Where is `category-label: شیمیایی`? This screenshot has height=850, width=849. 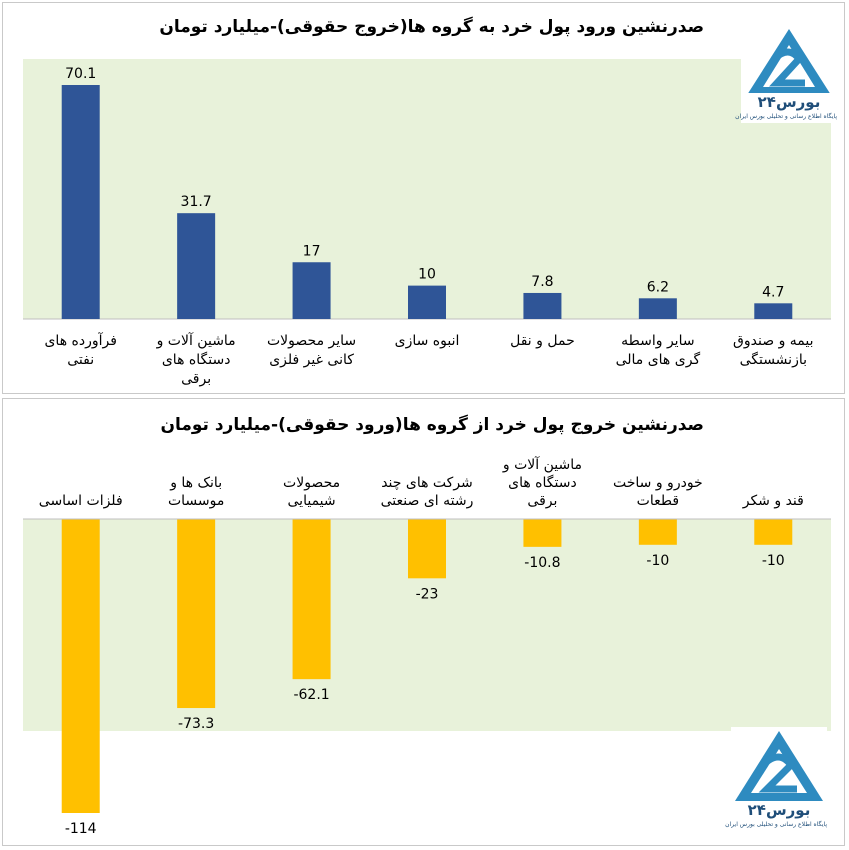
category-label: شیمیایی is located at coordinates (312, 501).